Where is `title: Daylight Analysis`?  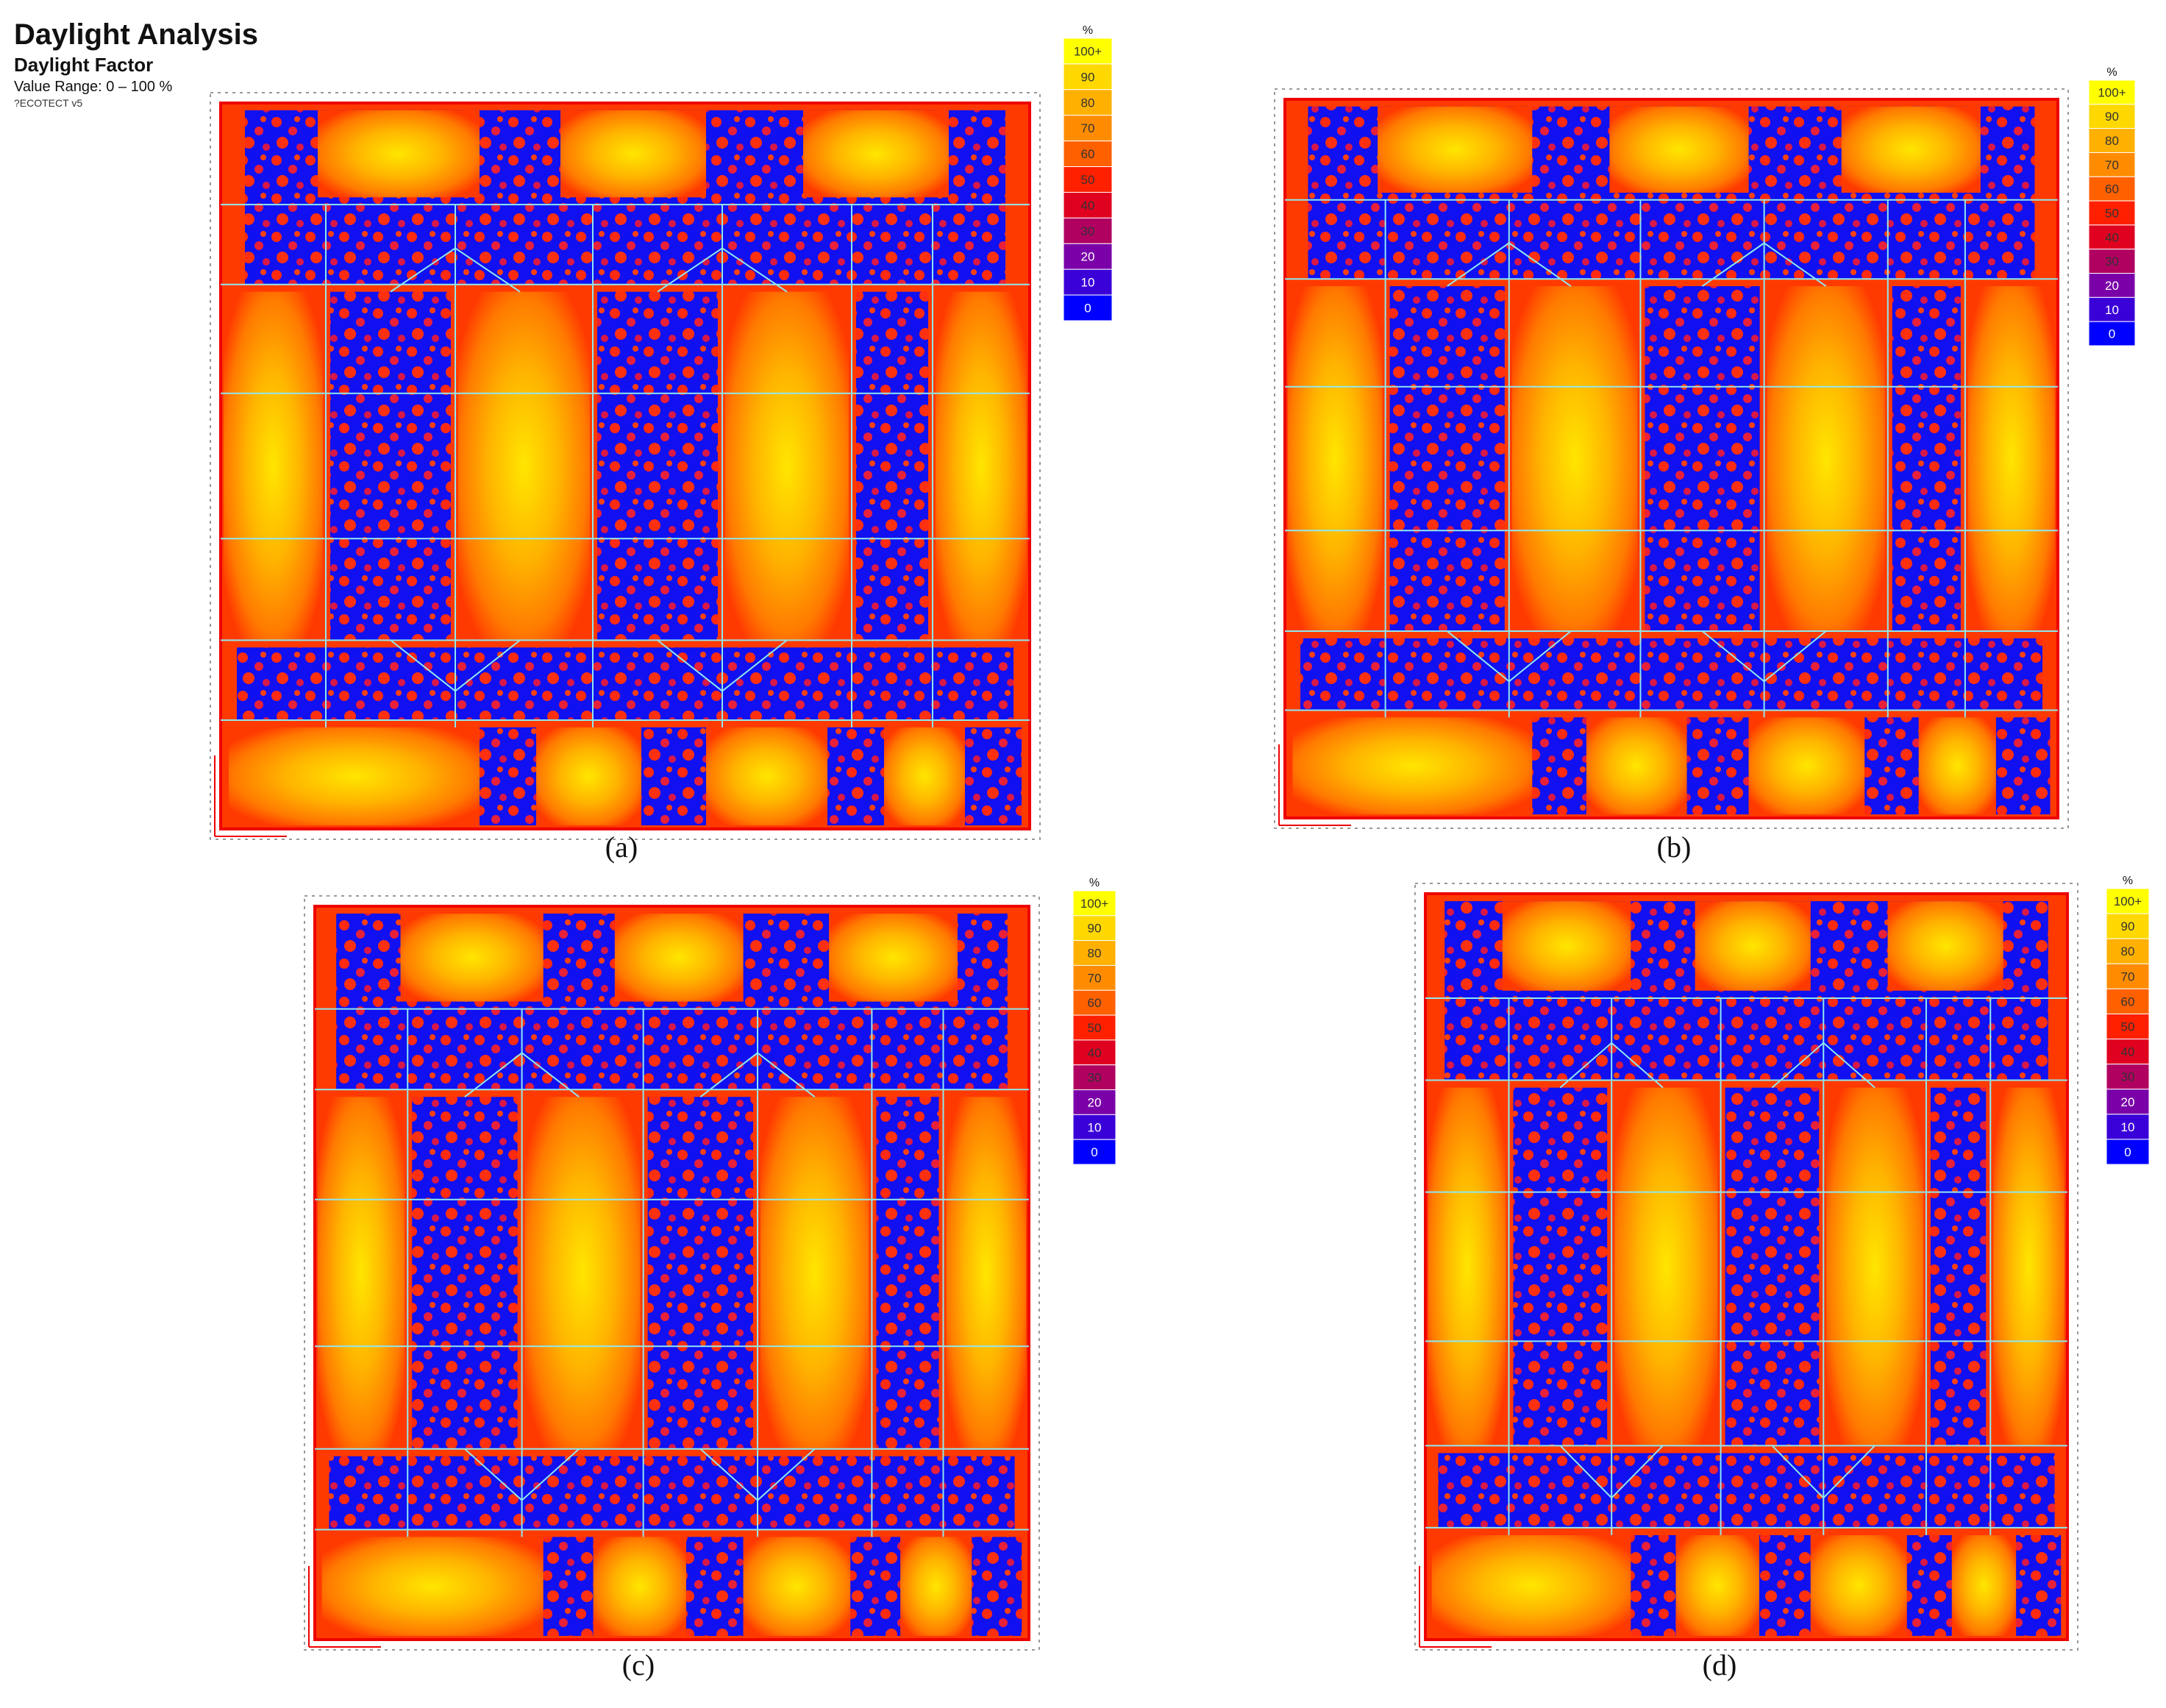 title: Daylight Analysis is located at coordinates (136, 35).